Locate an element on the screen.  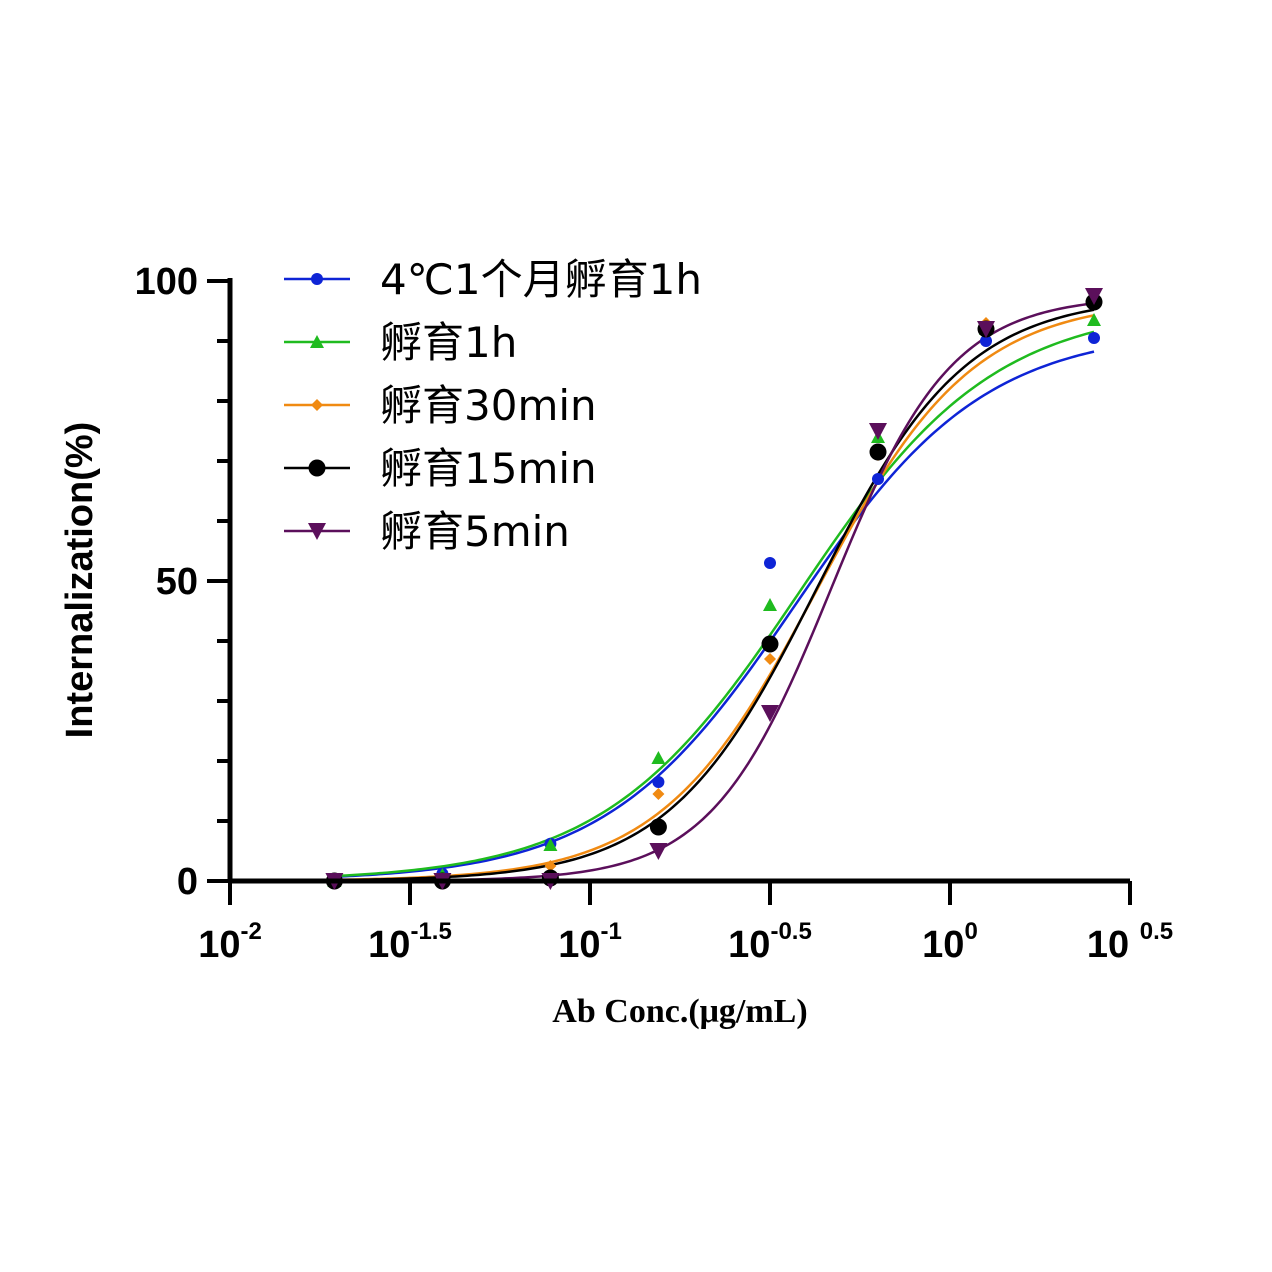
x-tick-label: 10-1.5 is located at coordinates (410, 942).